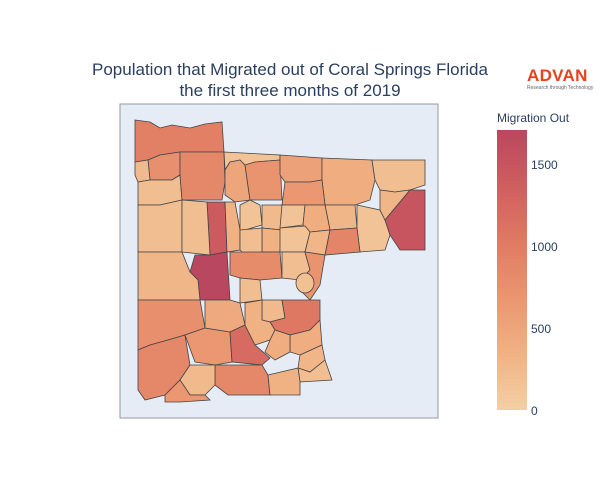  Describe the element at coordinates (301, 168) in the screenshot. I see `map-region-r9` at that location.